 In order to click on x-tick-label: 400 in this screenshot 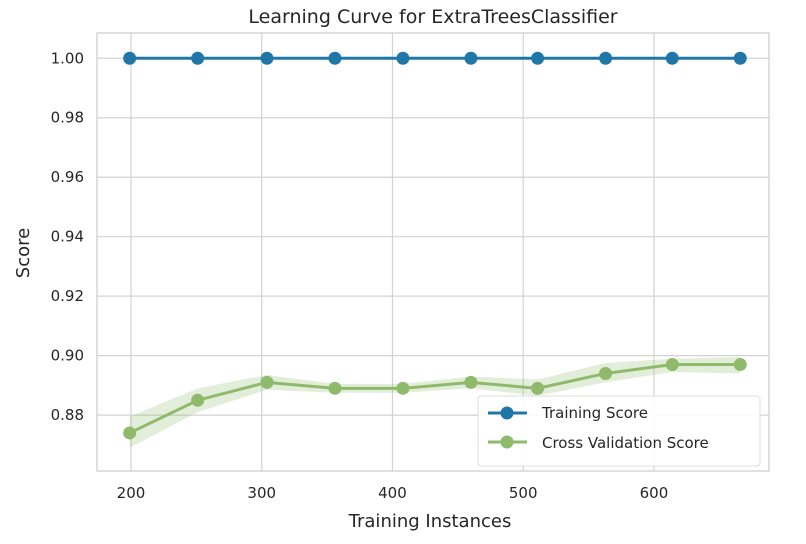, I will do `click(392, 493)`.